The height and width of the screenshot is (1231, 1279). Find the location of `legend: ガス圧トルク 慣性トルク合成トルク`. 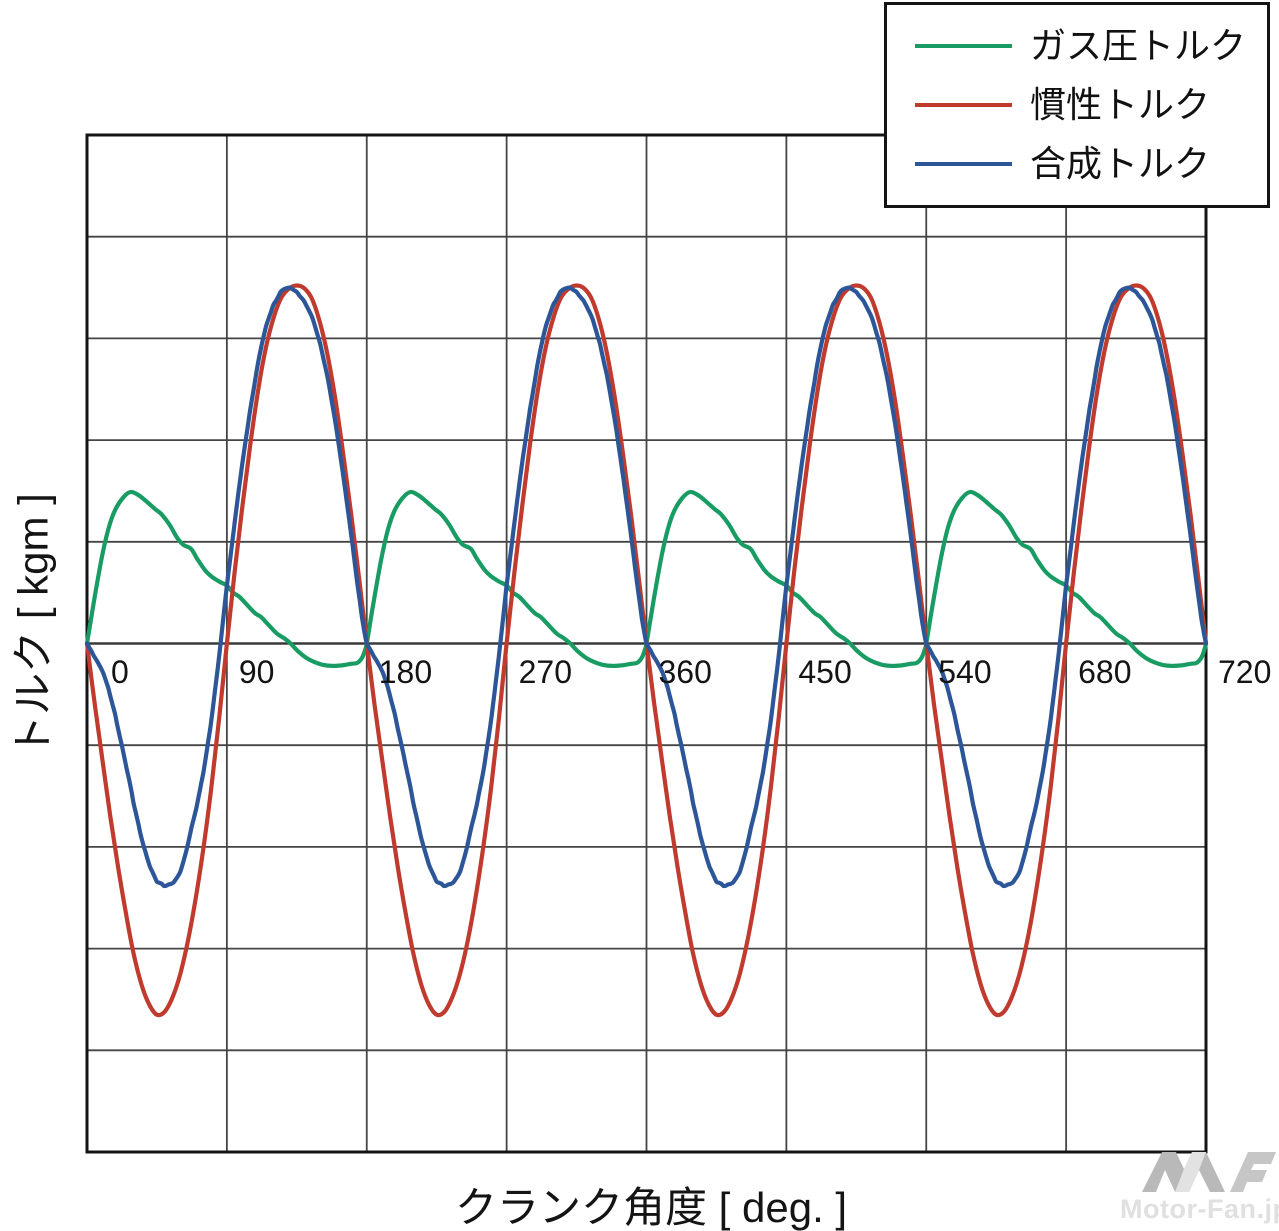

legend: ガス圧トルク 慣性トルク合成トルク is located at coordinates (1077, 105).